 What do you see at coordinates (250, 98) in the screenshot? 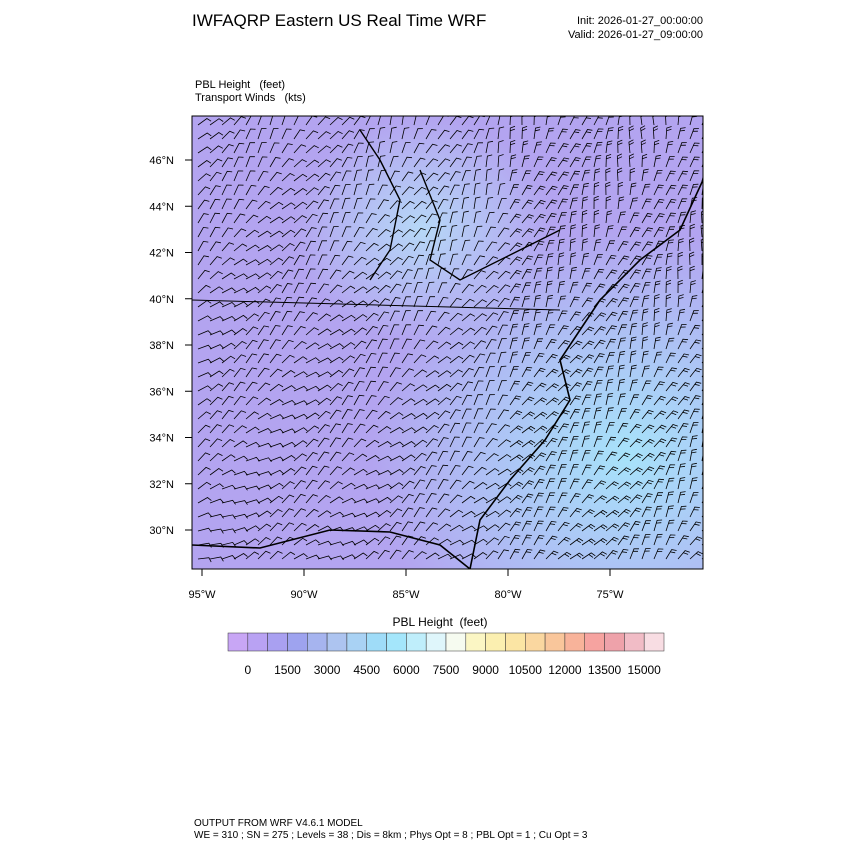
I see `field-label: Transport Winds (kts)` at bounding box center [250, 98].